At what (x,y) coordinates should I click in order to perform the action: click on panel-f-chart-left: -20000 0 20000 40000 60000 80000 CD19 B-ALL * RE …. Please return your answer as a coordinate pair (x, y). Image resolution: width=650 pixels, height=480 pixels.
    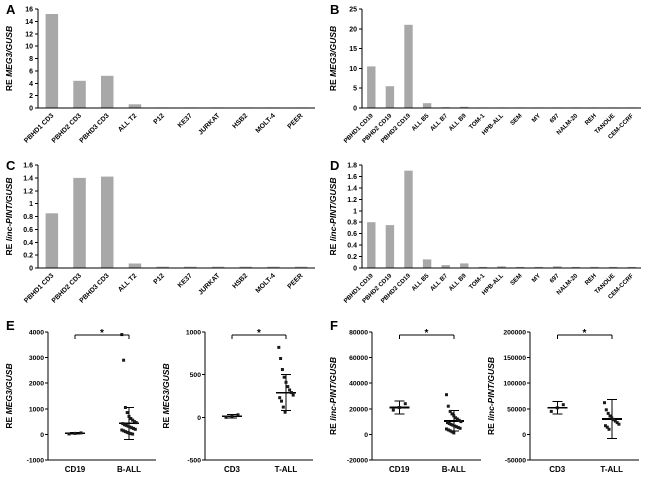
    Looking at the image, I should click on (404, 401).